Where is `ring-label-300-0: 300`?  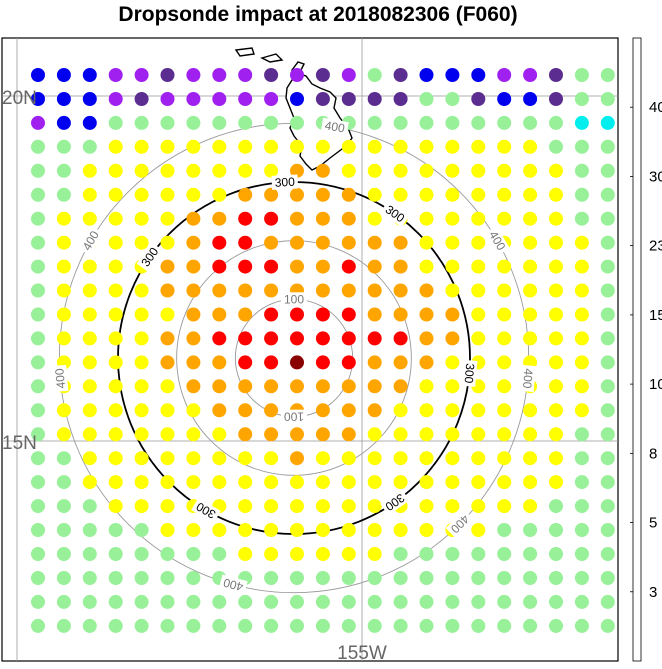 ring-label-300-0: 300 is located at coordinates (284, 182).